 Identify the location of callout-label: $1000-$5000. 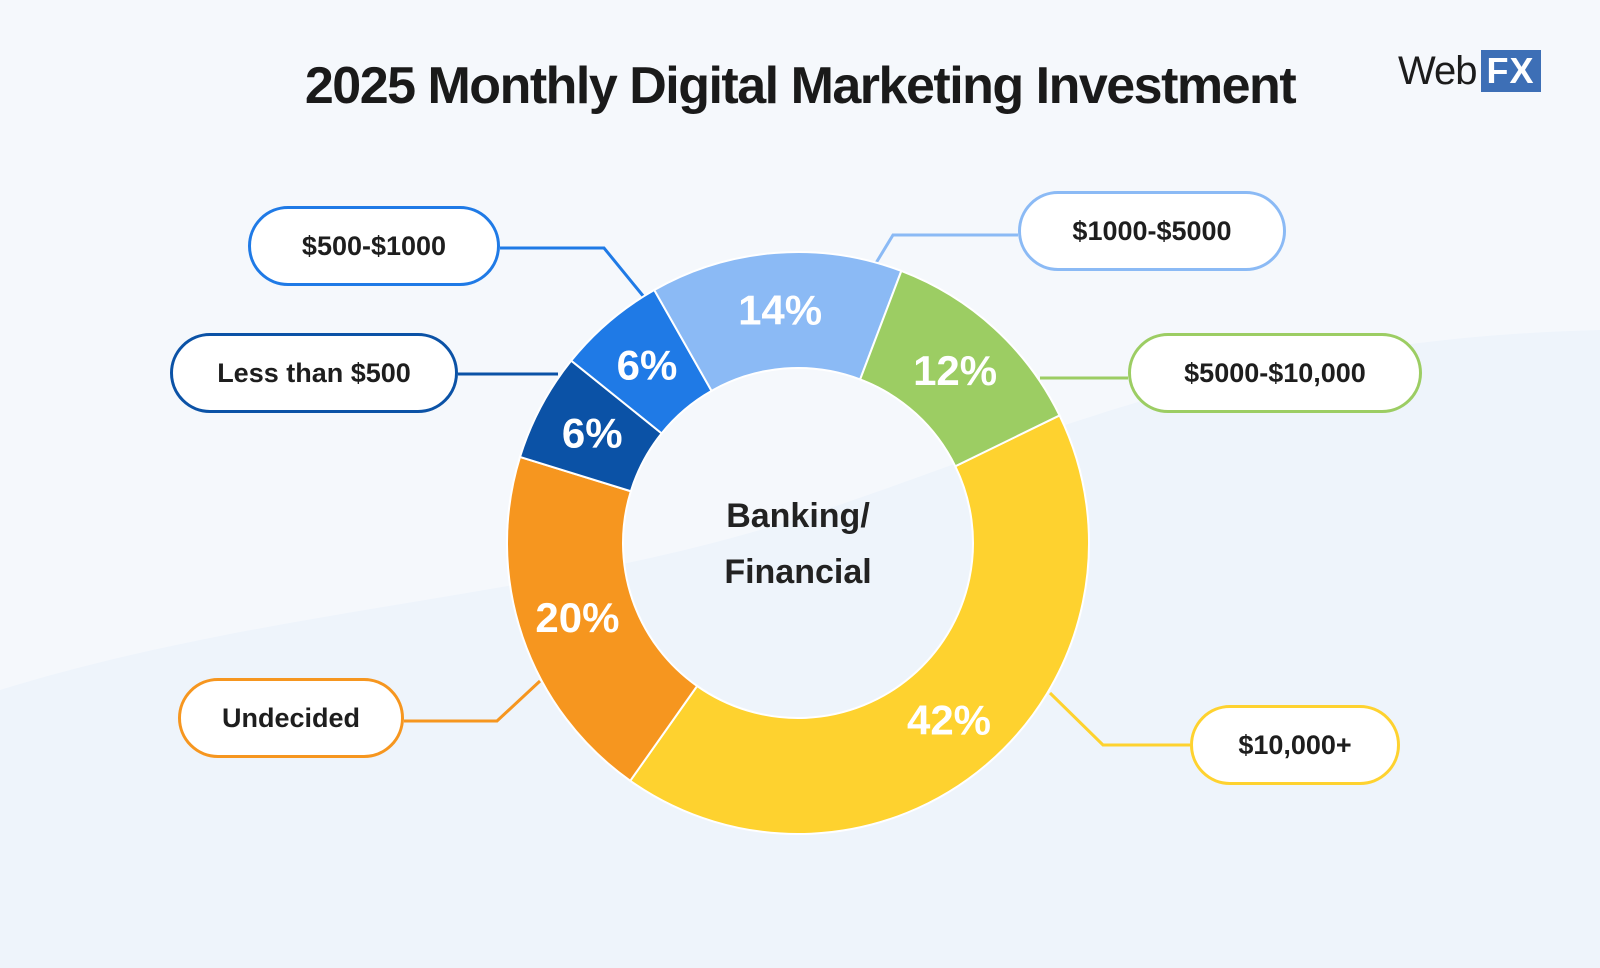
(1152, 231).